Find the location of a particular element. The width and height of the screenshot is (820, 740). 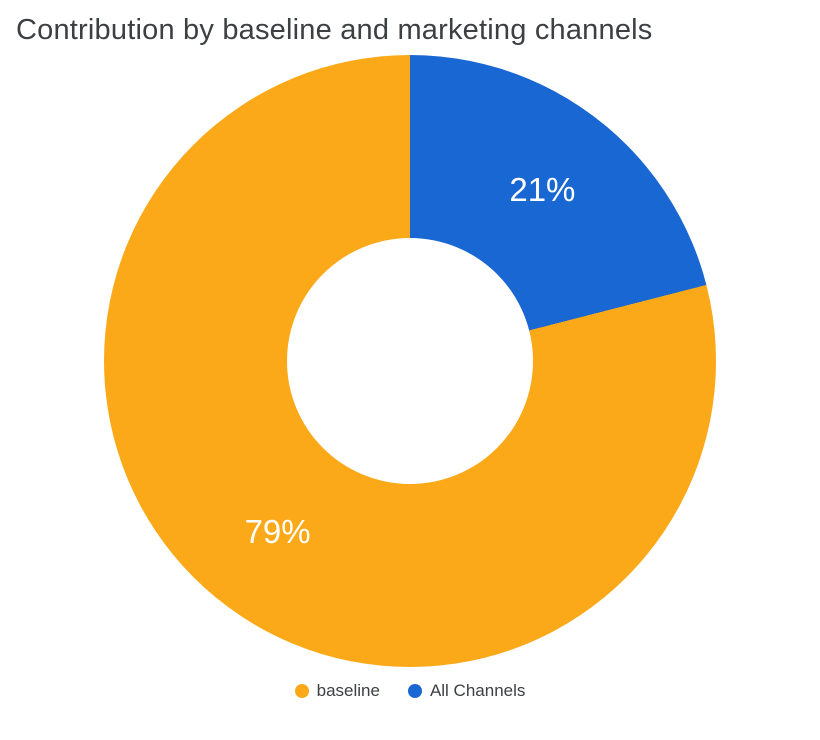

legend-dot-baseline-icon is located at coordinates (301, 691).